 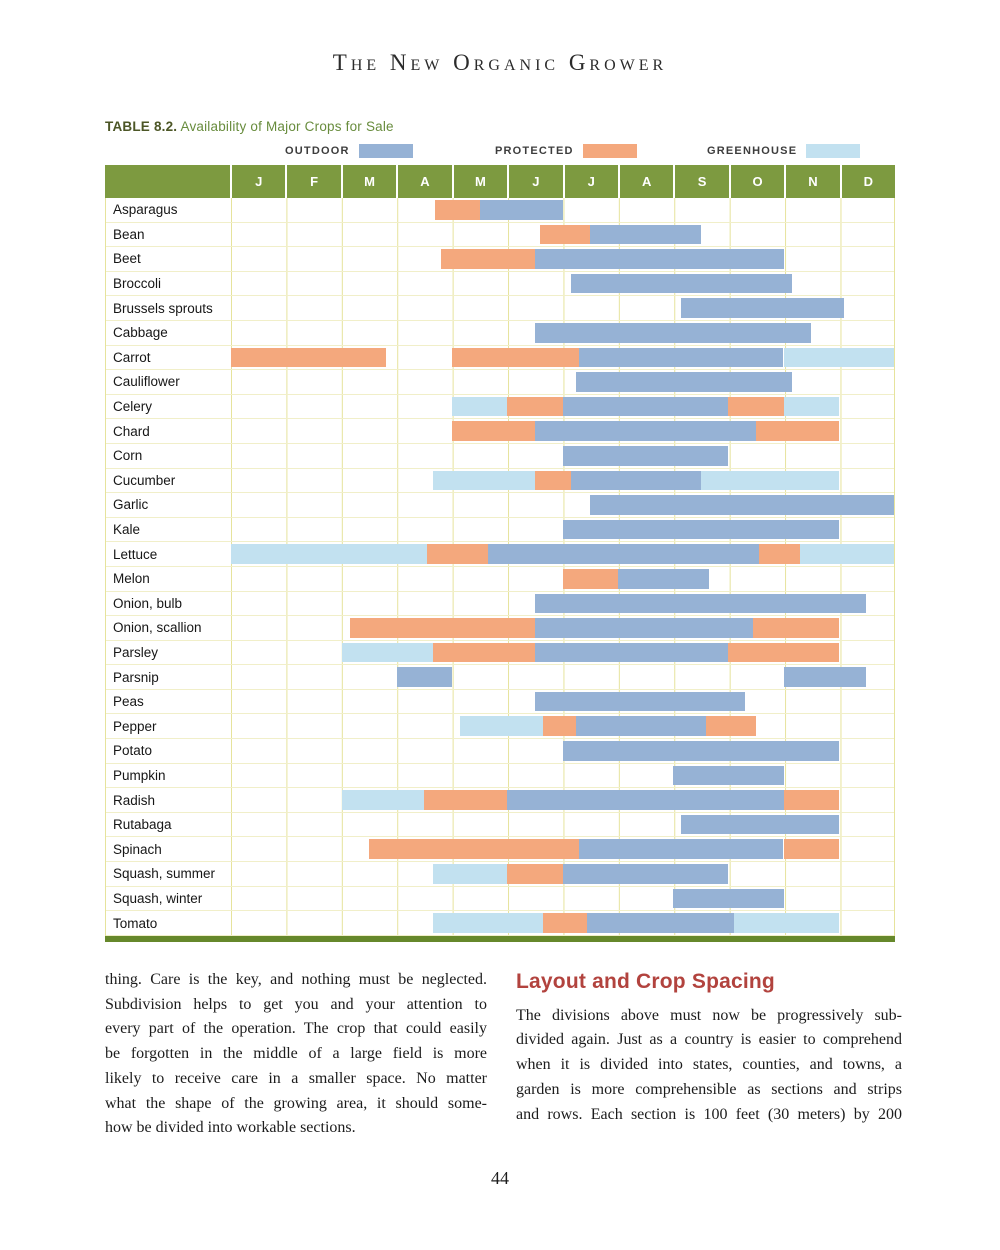 What do you see at coordinates (146, 382) in the screenshot?
I see `crop-label: Cauliflower` at bounding box center [146, 382].